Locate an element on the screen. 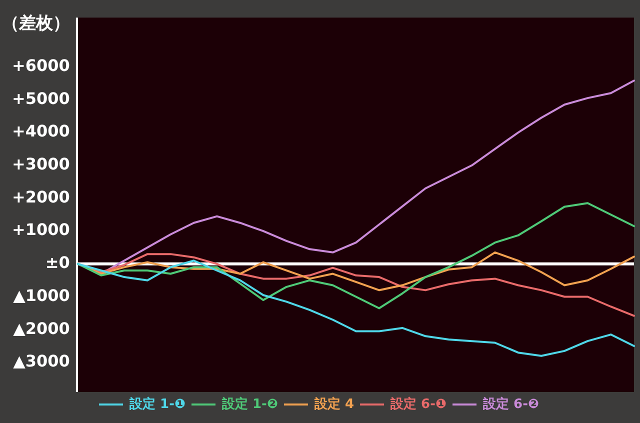 This screenshot has width=640, height=423. legend-label: 設定 6-❶ is located at coordinates (418, 404).